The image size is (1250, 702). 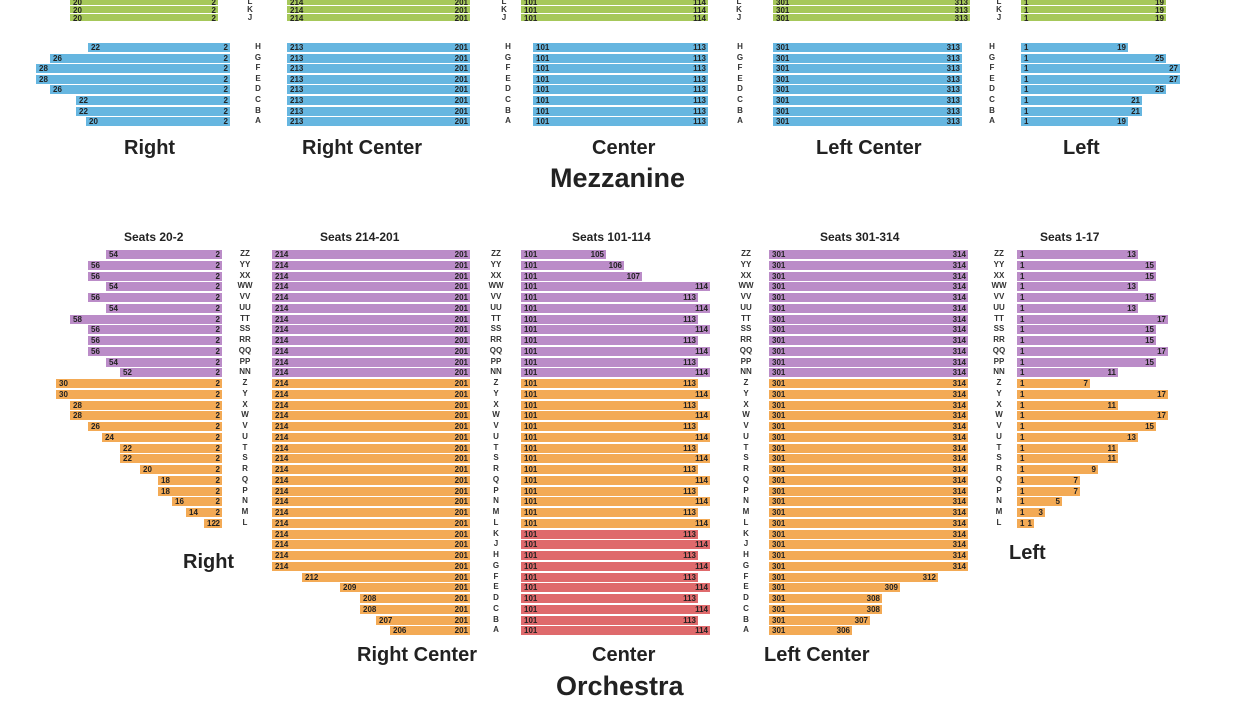 I want to click on orch-left-center-row: 301 306, so click(x=810, y=631).